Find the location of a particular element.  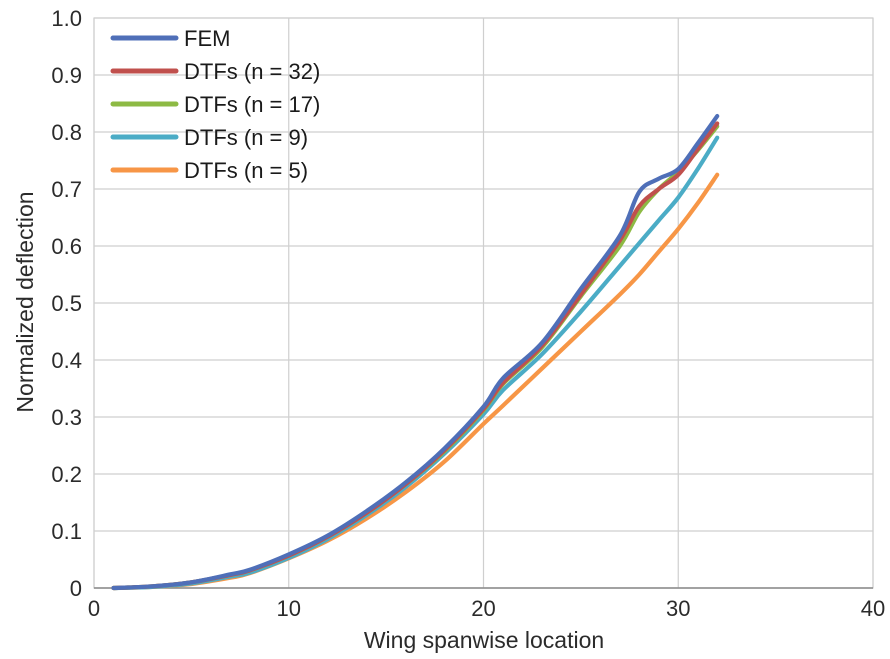

y-tick-label: 0.4 is located at coordinates (66, 360).